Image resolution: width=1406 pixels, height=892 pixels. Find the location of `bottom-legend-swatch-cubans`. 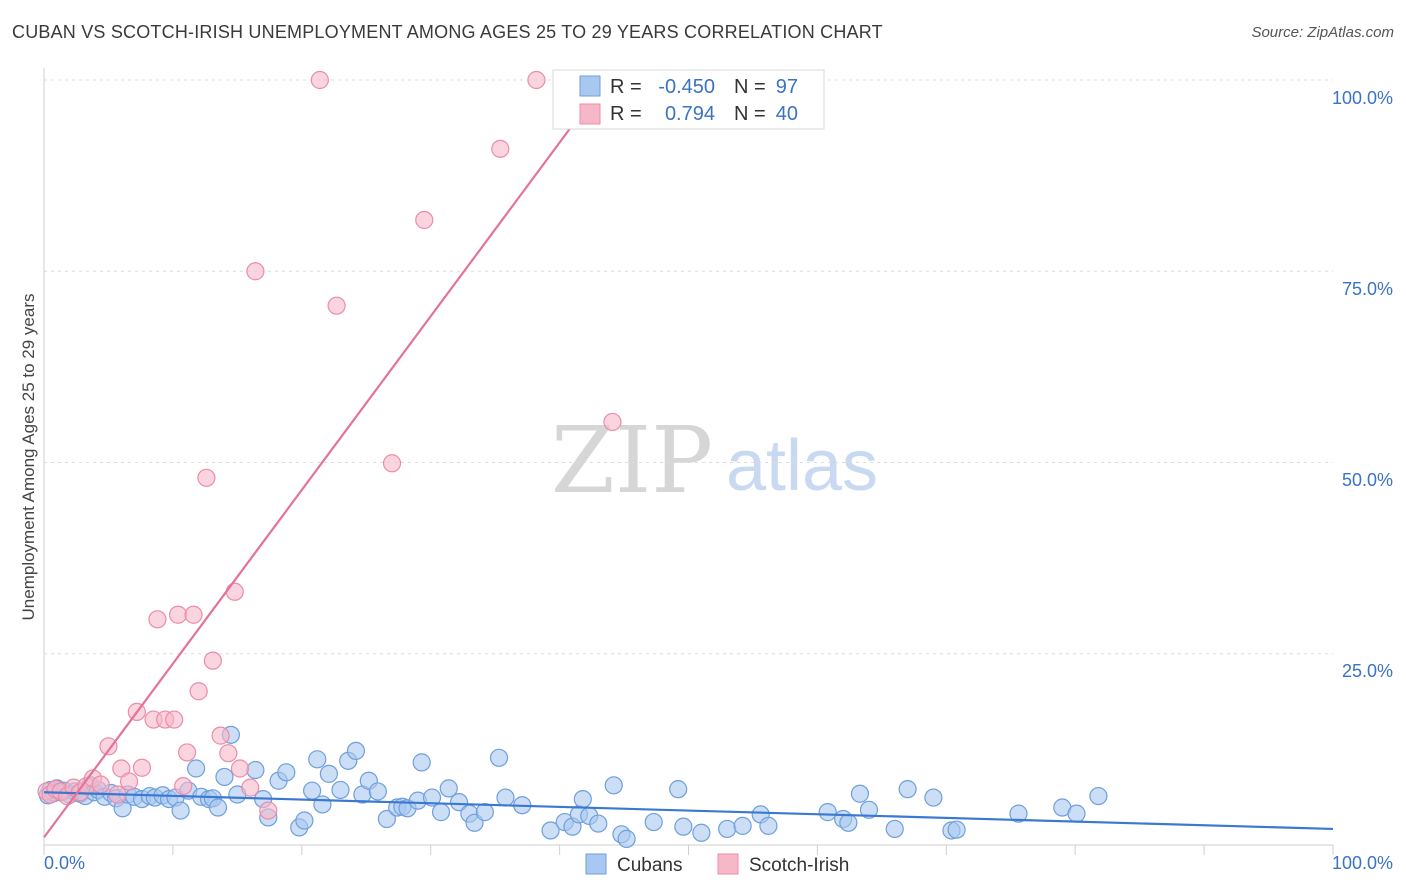

bottom-legend-swatch-cubans is located at coordinates (596, 864).